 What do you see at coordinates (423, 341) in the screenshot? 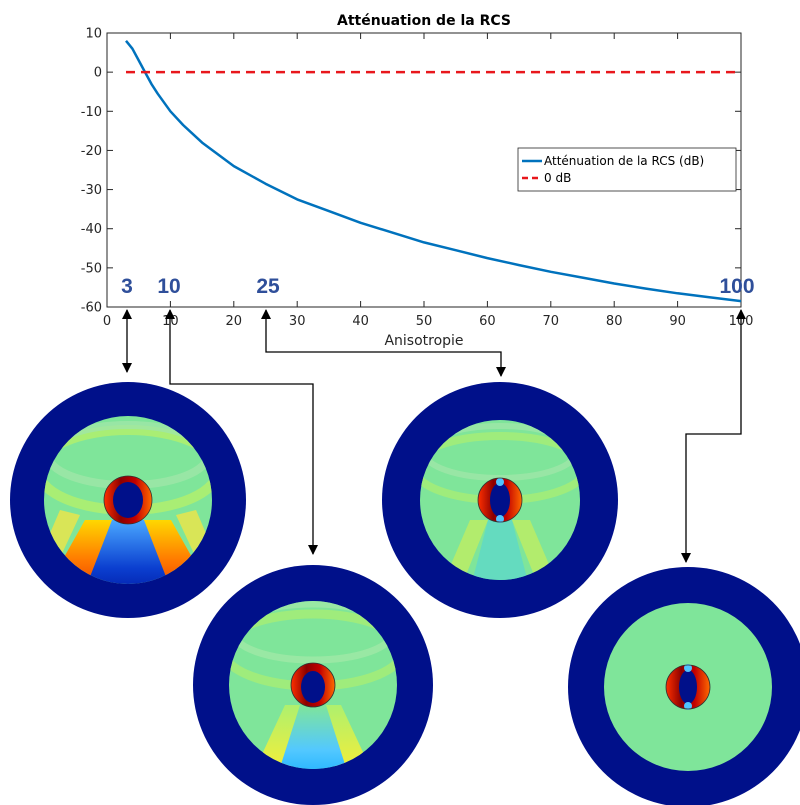
I see `x-axis-label: Anisotropie` at bounding box center [423, 341].